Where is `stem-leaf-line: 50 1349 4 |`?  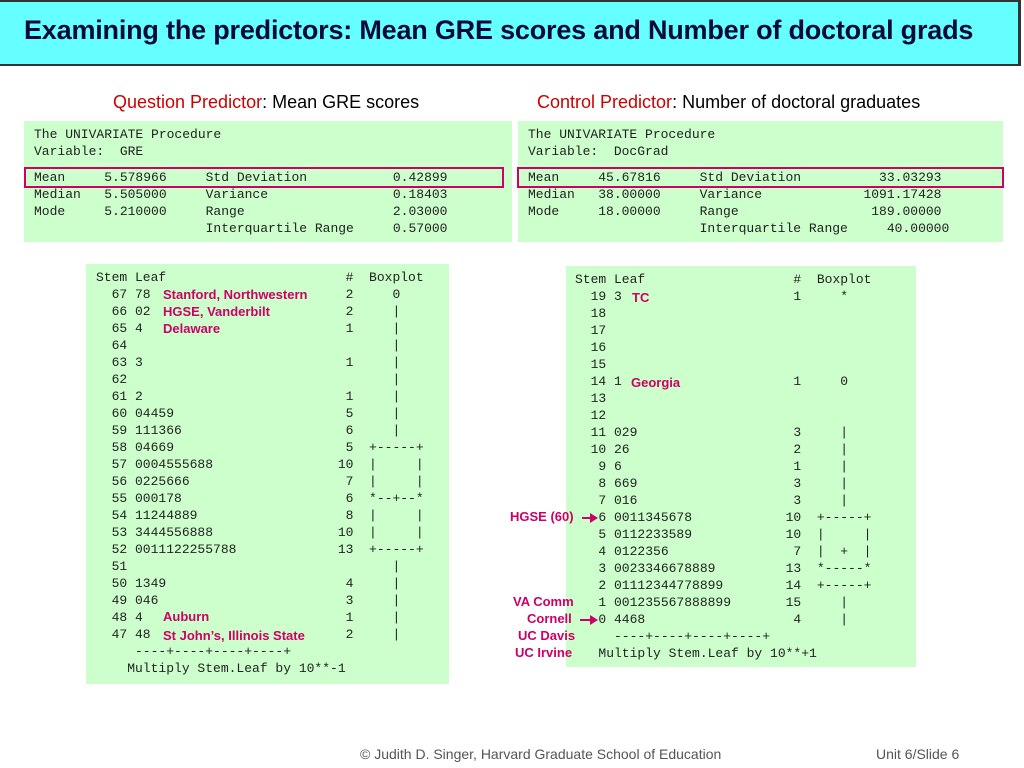
stem-leaf-line: 50 1349 4 | is located at coordinates (248, 583).